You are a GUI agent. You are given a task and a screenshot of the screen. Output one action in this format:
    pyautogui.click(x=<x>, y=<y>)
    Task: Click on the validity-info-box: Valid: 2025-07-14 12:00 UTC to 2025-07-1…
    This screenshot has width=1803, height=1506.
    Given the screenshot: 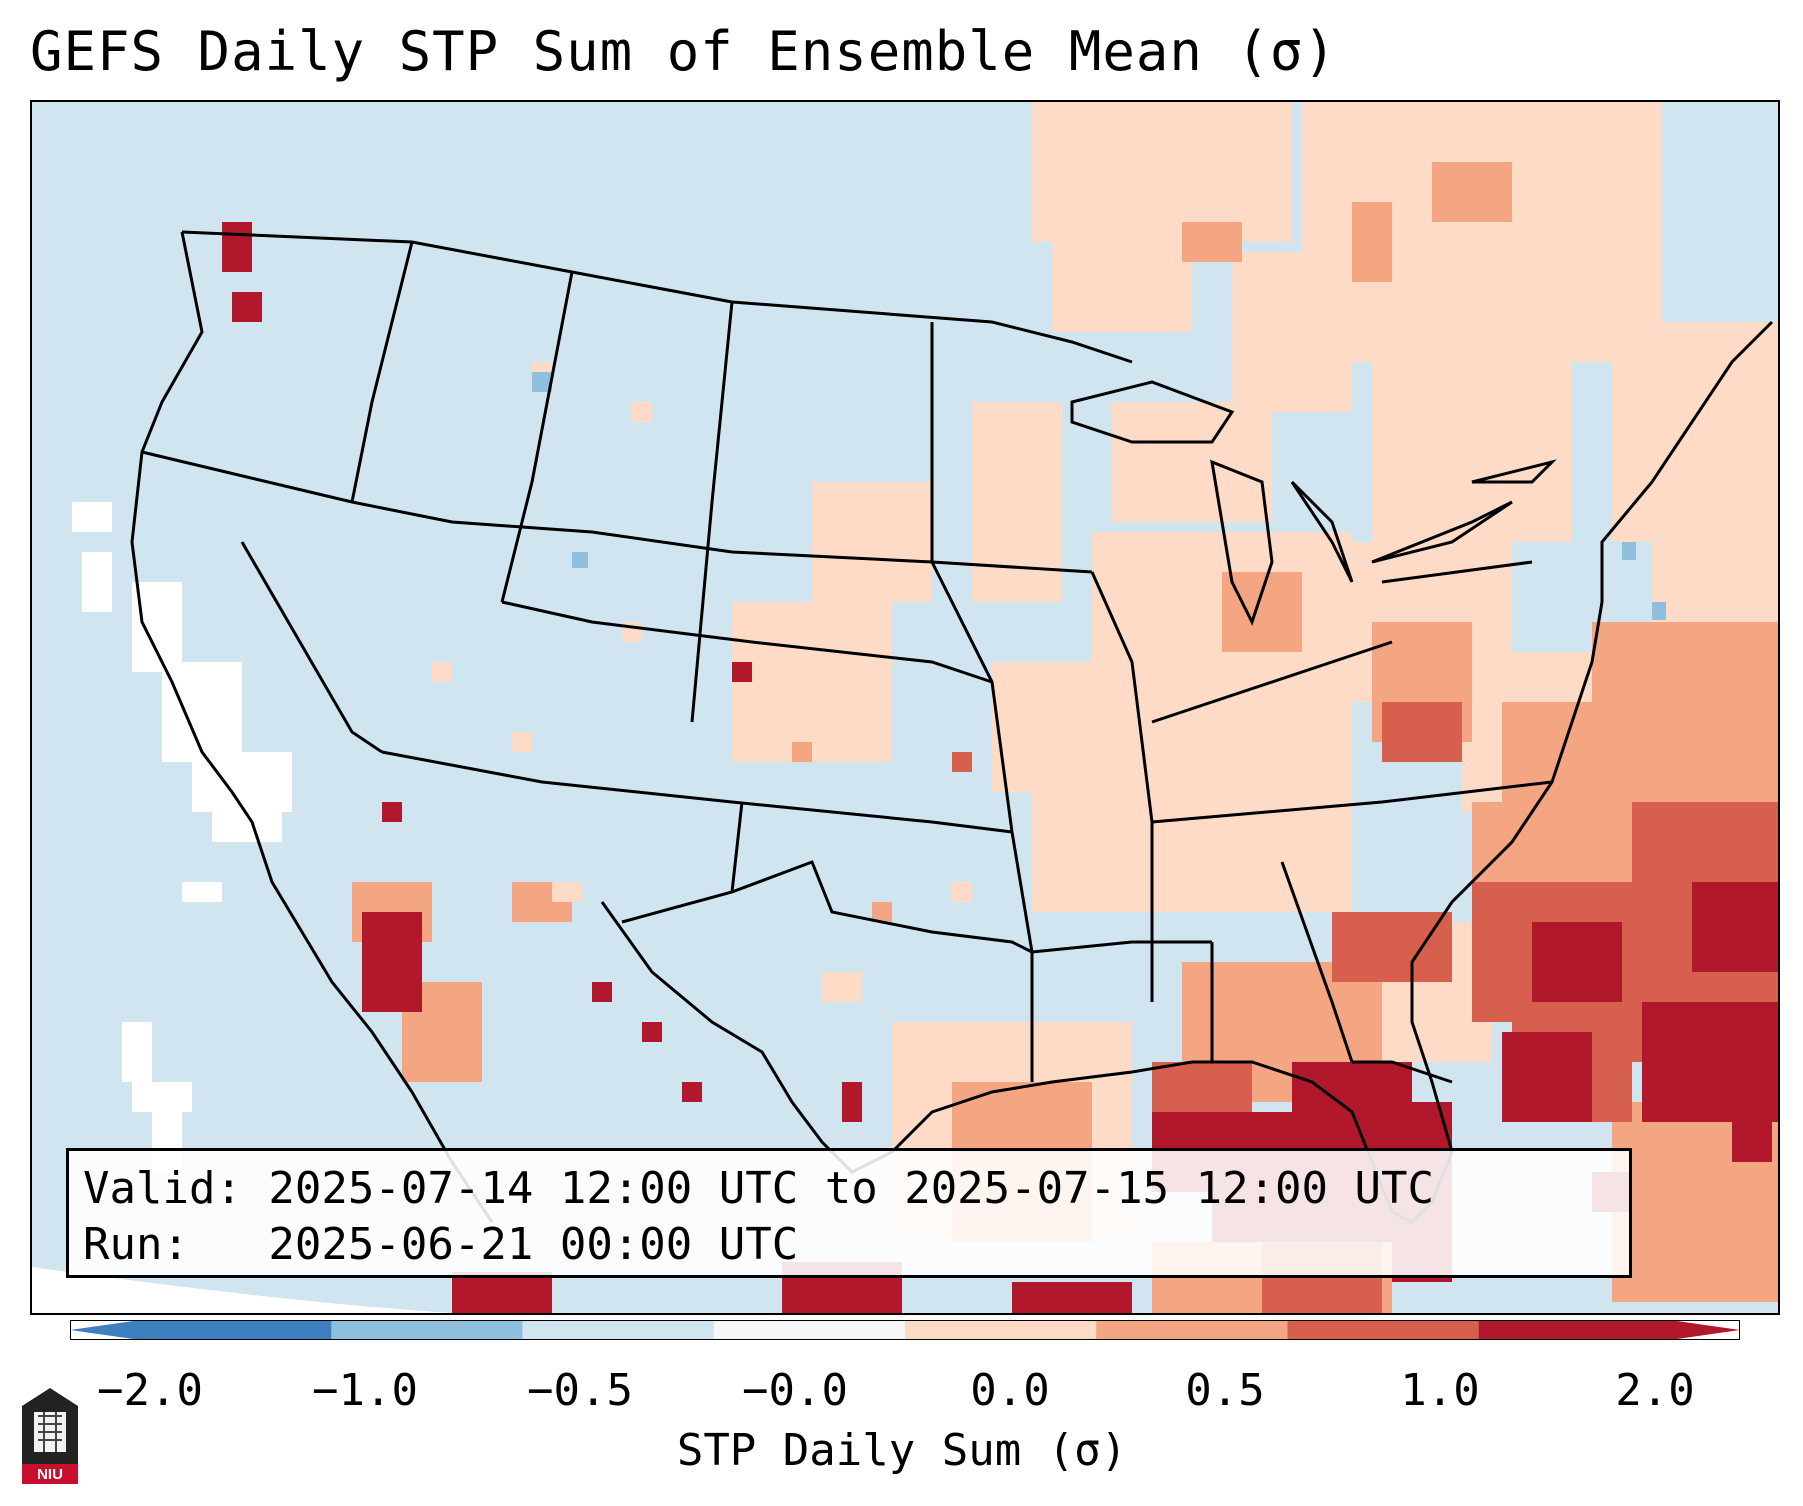 What is the action you would take?
    pyautogui.click(x=849, y=1213)
    